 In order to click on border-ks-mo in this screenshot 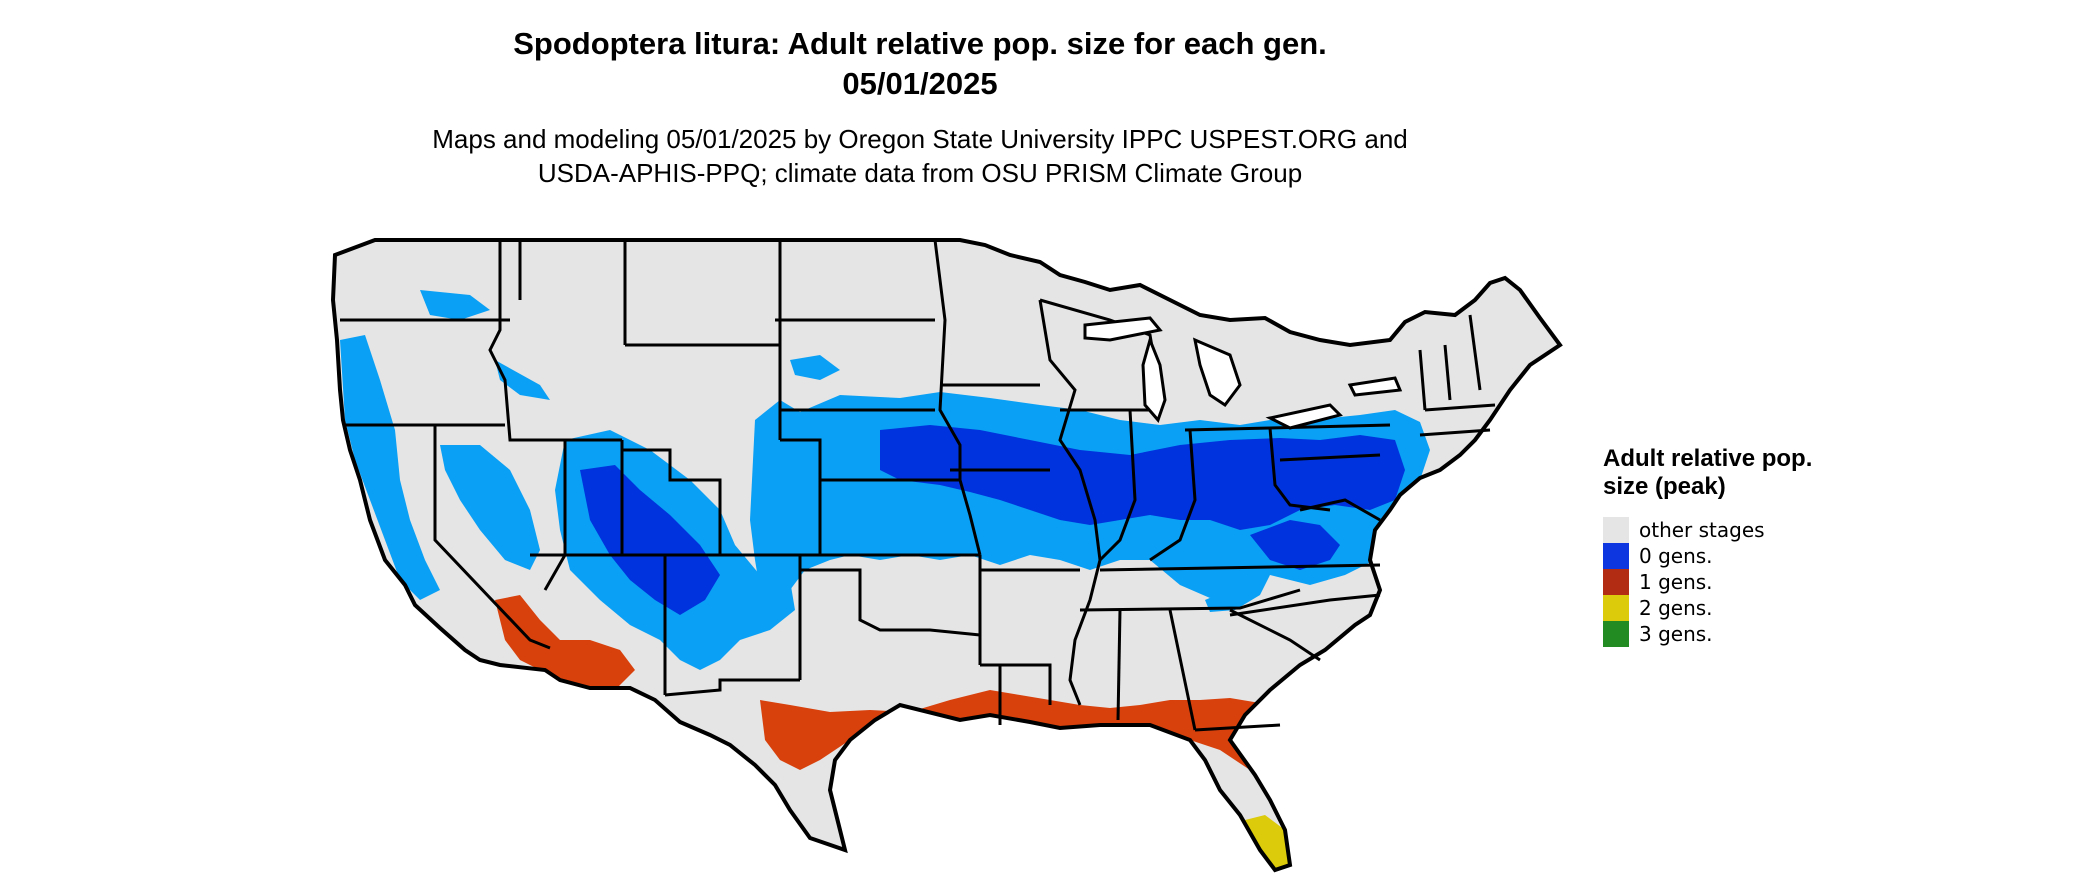, I will do `click(970, 517)`.